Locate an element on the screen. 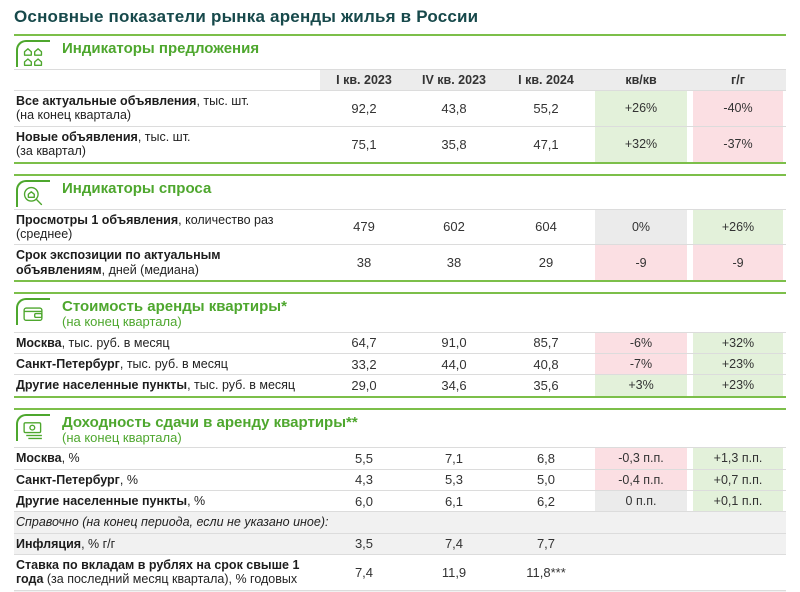  value-cell: 11,9 is located at coordinates (454, 572).